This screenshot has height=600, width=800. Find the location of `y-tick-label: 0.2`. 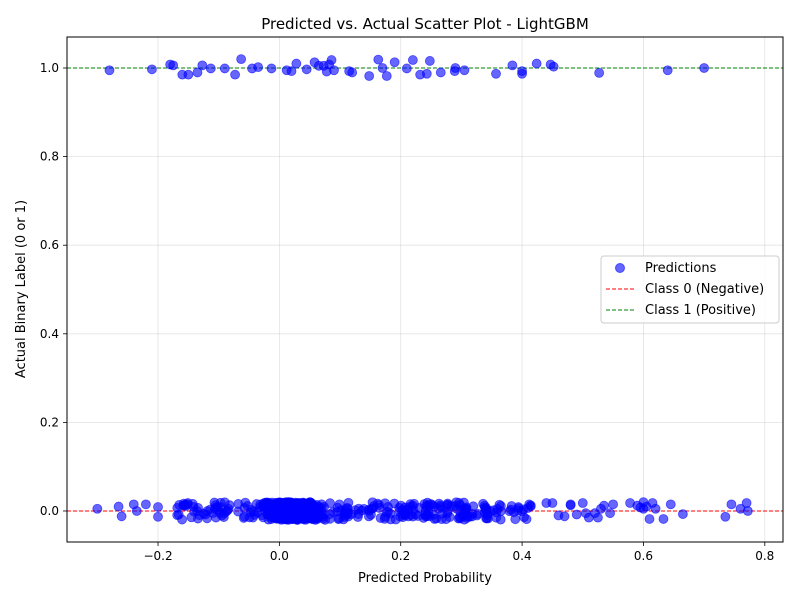

y-tick-label: 0.2 is located at coordinates (49, 422).